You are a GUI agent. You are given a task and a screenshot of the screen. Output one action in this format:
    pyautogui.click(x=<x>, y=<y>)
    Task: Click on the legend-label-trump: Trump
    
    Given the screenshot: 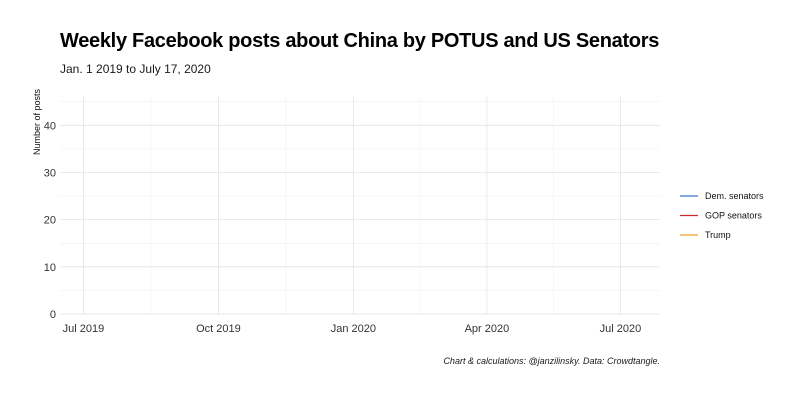 What is the action you would take?
    pyautogui.click(x=718, y=235)
    